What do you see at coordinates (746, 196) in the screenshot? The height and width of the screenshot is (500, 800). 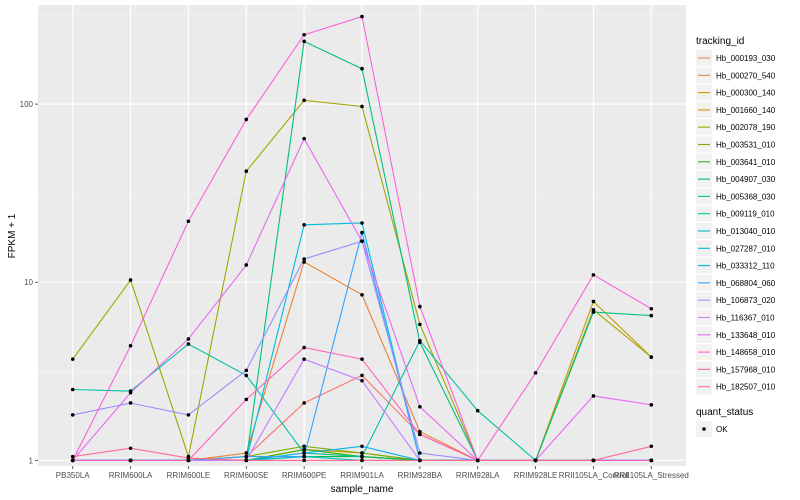 I see `legend-label: Hb_005368_030` at bounding box center [746, 196].